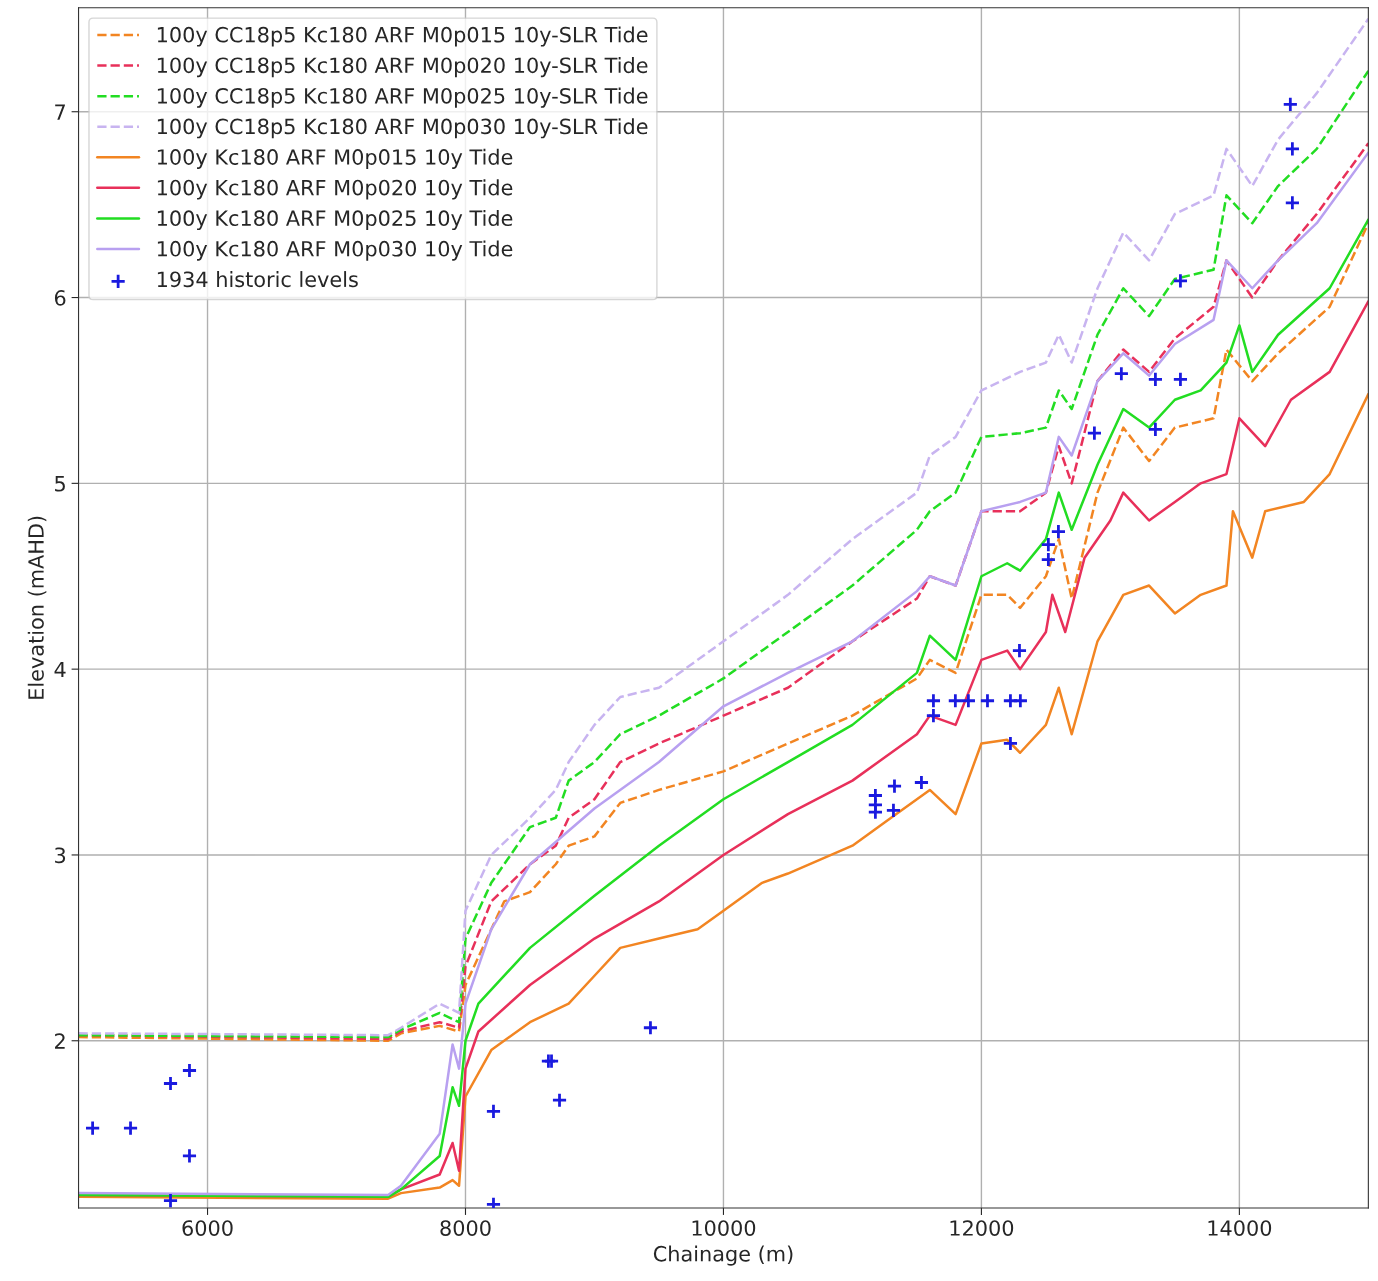  I want to click on legend-label: 100y CC18p5 Kc180 ARF M0p030 10y-SLR Tide, so click(402, 128).